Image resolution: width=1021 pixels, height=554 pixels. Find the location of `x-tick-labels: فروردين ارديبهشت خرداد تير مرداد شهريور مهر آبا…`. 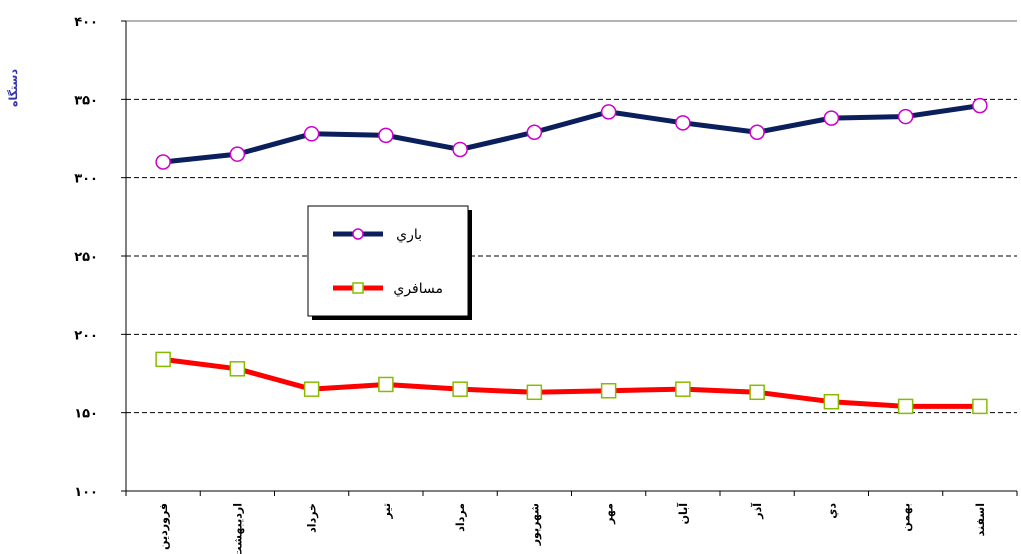

x-tick-labels: فروردين ارديبهشت خرداد تير مرداد شهريور مهر آبا… is located at coordinates (572, 528).